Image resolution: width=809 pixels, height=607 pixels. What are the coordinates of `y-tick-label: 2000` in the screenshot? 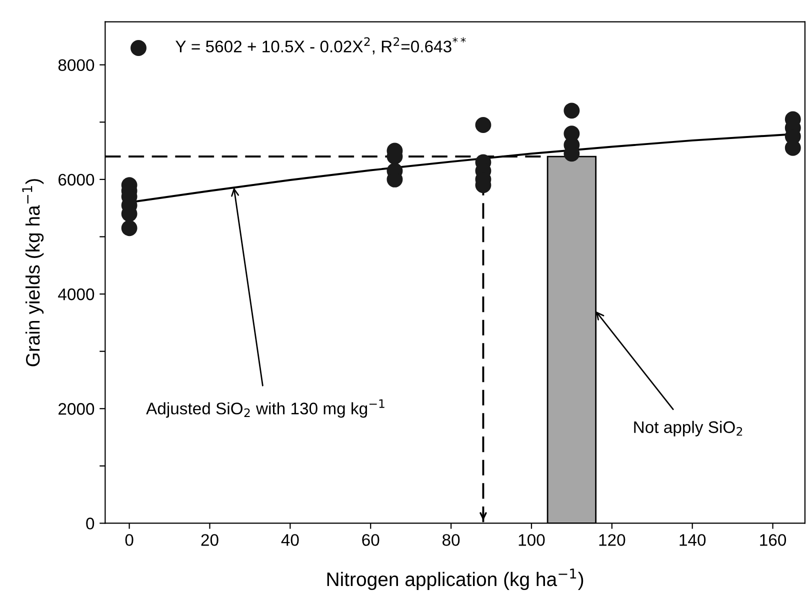 It's located at (76, 409).